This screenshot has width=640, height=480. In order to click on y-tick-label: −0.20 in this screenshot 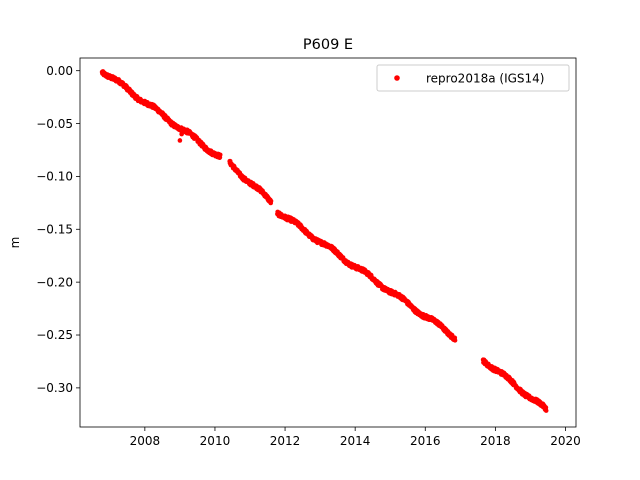, I will do `click(54, 282)`.